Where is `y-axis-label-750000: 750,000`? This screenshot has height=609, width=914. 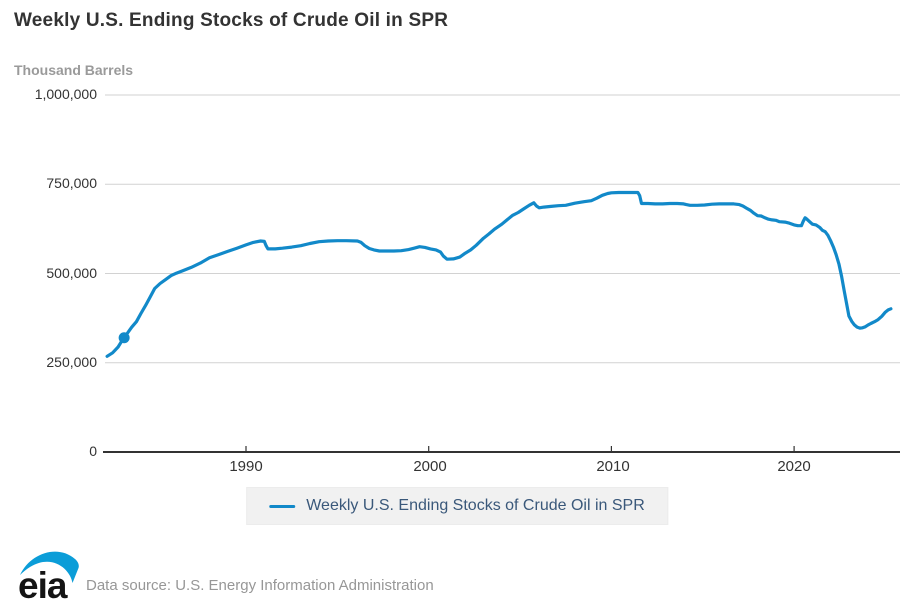
y-axis-label-750000: 750,000 is located at coordinates (71, 183).